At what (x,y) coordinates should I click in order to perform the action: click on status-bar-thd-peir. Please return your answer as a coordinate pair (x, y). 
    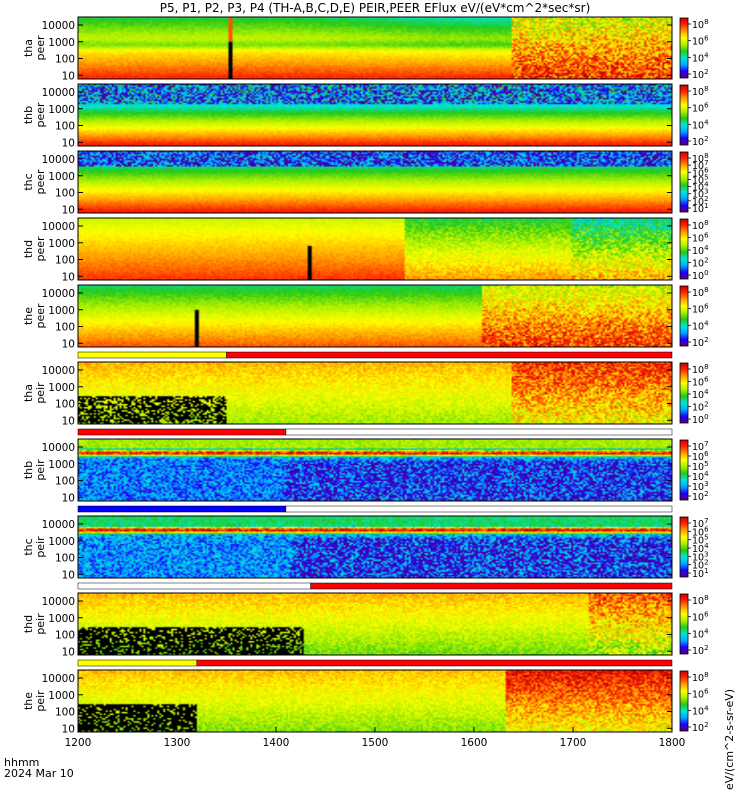
    Looking at the image, I should click on (375, 586).